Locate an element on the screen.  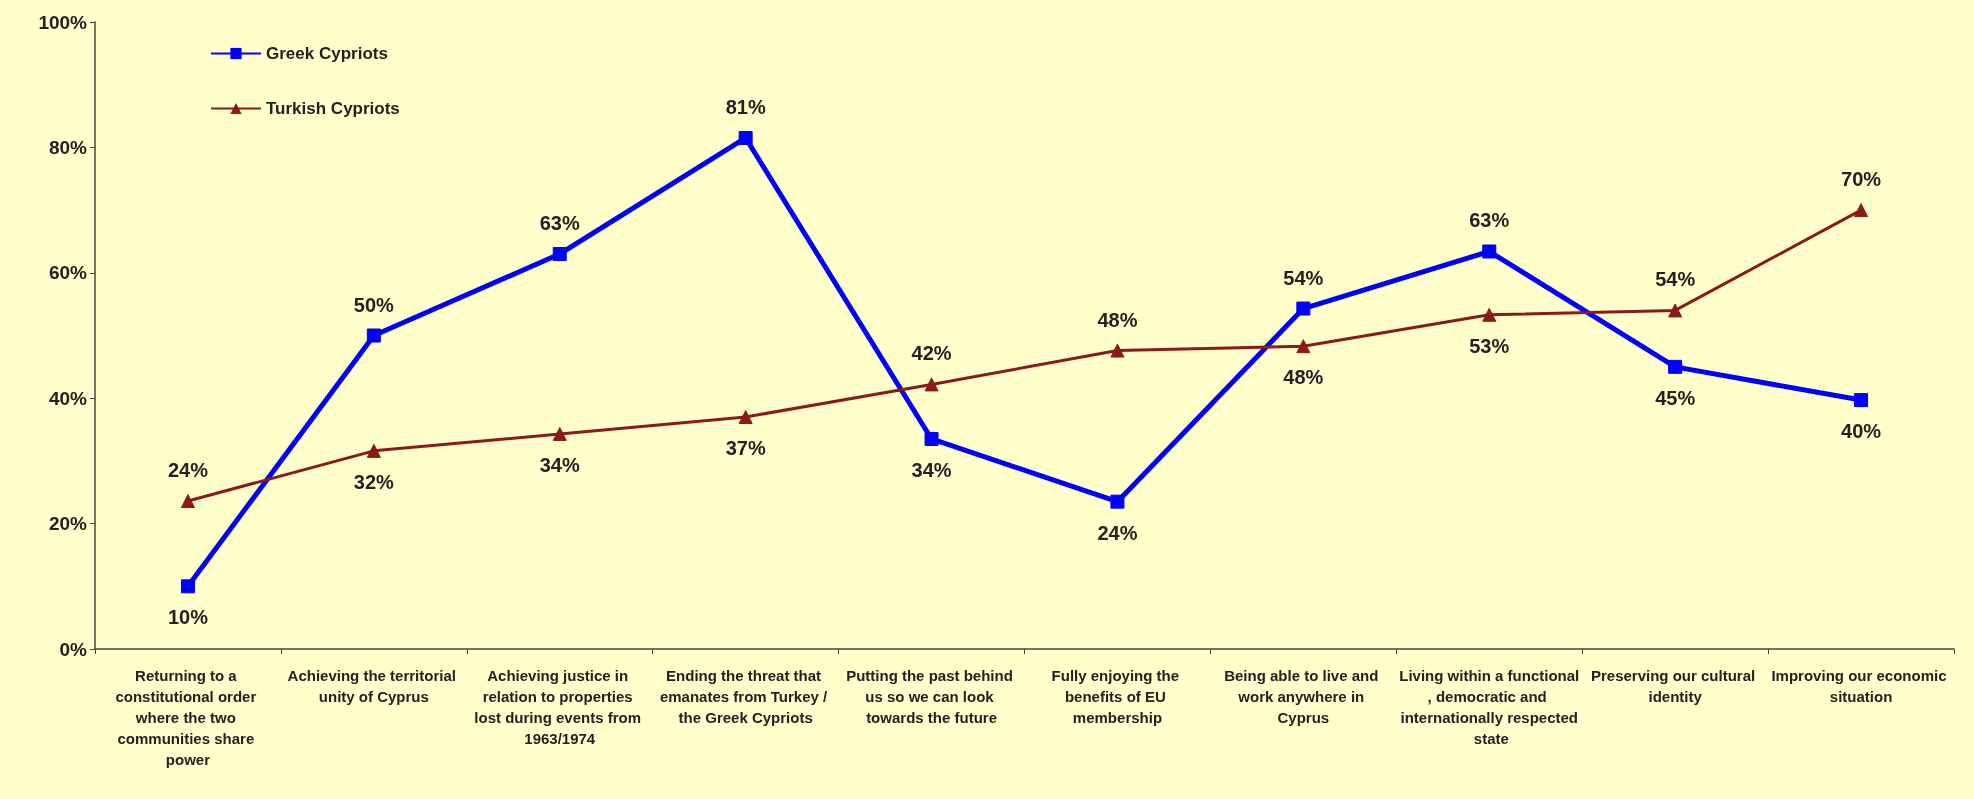
y-tick-label: 100% is located at coordinates (63, 22).